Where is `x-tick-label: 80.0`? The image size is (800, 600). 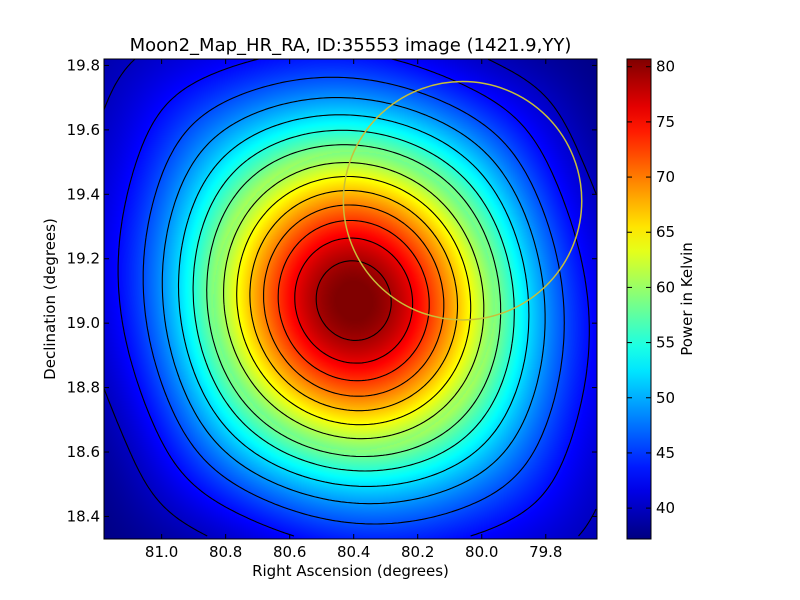 x-tick-label: 80.0 is located at coordinates (481, 552).